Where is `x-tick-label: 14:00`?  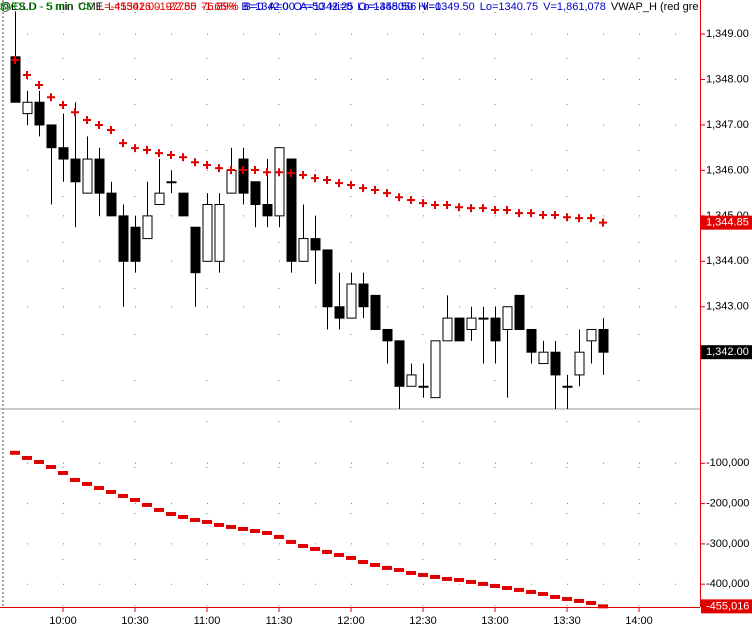
x-tick-label: 14:00 is located at coordinates (639, 621).